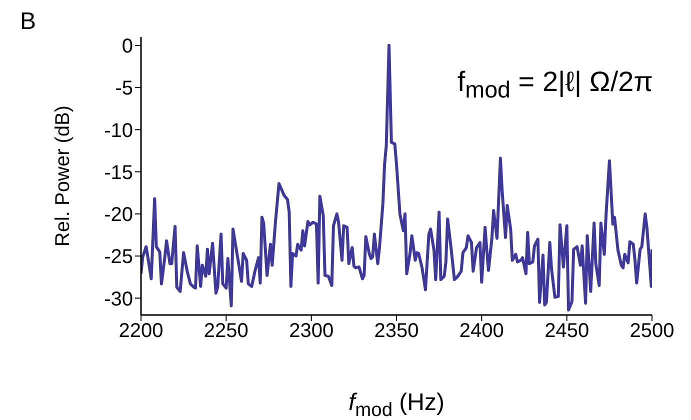  What do you see at coordinates (311, 331) in the screenshot?
I see `x-tick-label: 2300` at bounding box center [311, 331].